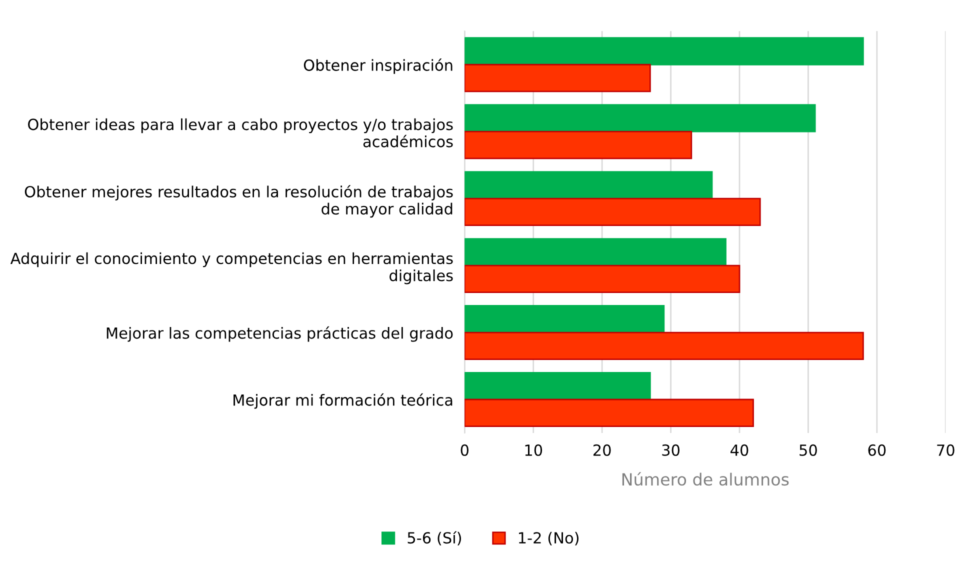 This screenshot has height=566, width=962. Describe the element at coordinates (533, 450) in the screenshot. I see `x-tick-label: 10` at that location.